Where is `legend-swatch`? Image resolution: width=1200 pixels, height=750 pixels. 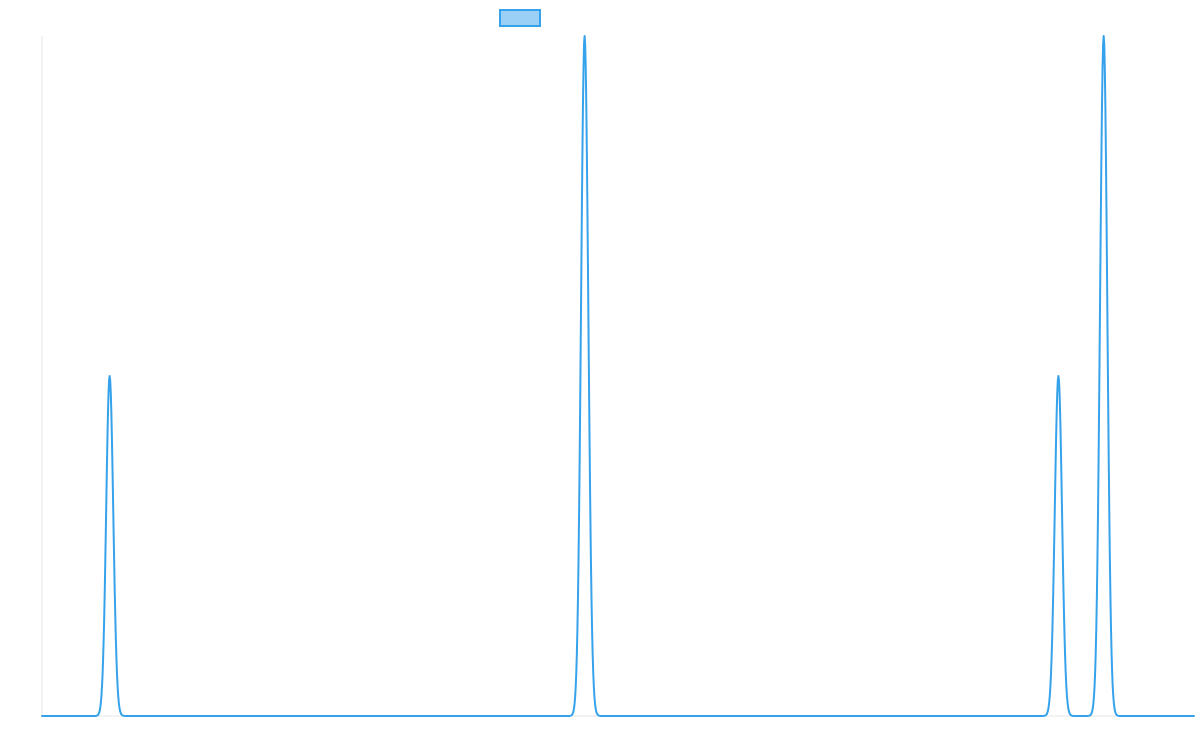 legend-swatch is located at coordinates (520, 18).